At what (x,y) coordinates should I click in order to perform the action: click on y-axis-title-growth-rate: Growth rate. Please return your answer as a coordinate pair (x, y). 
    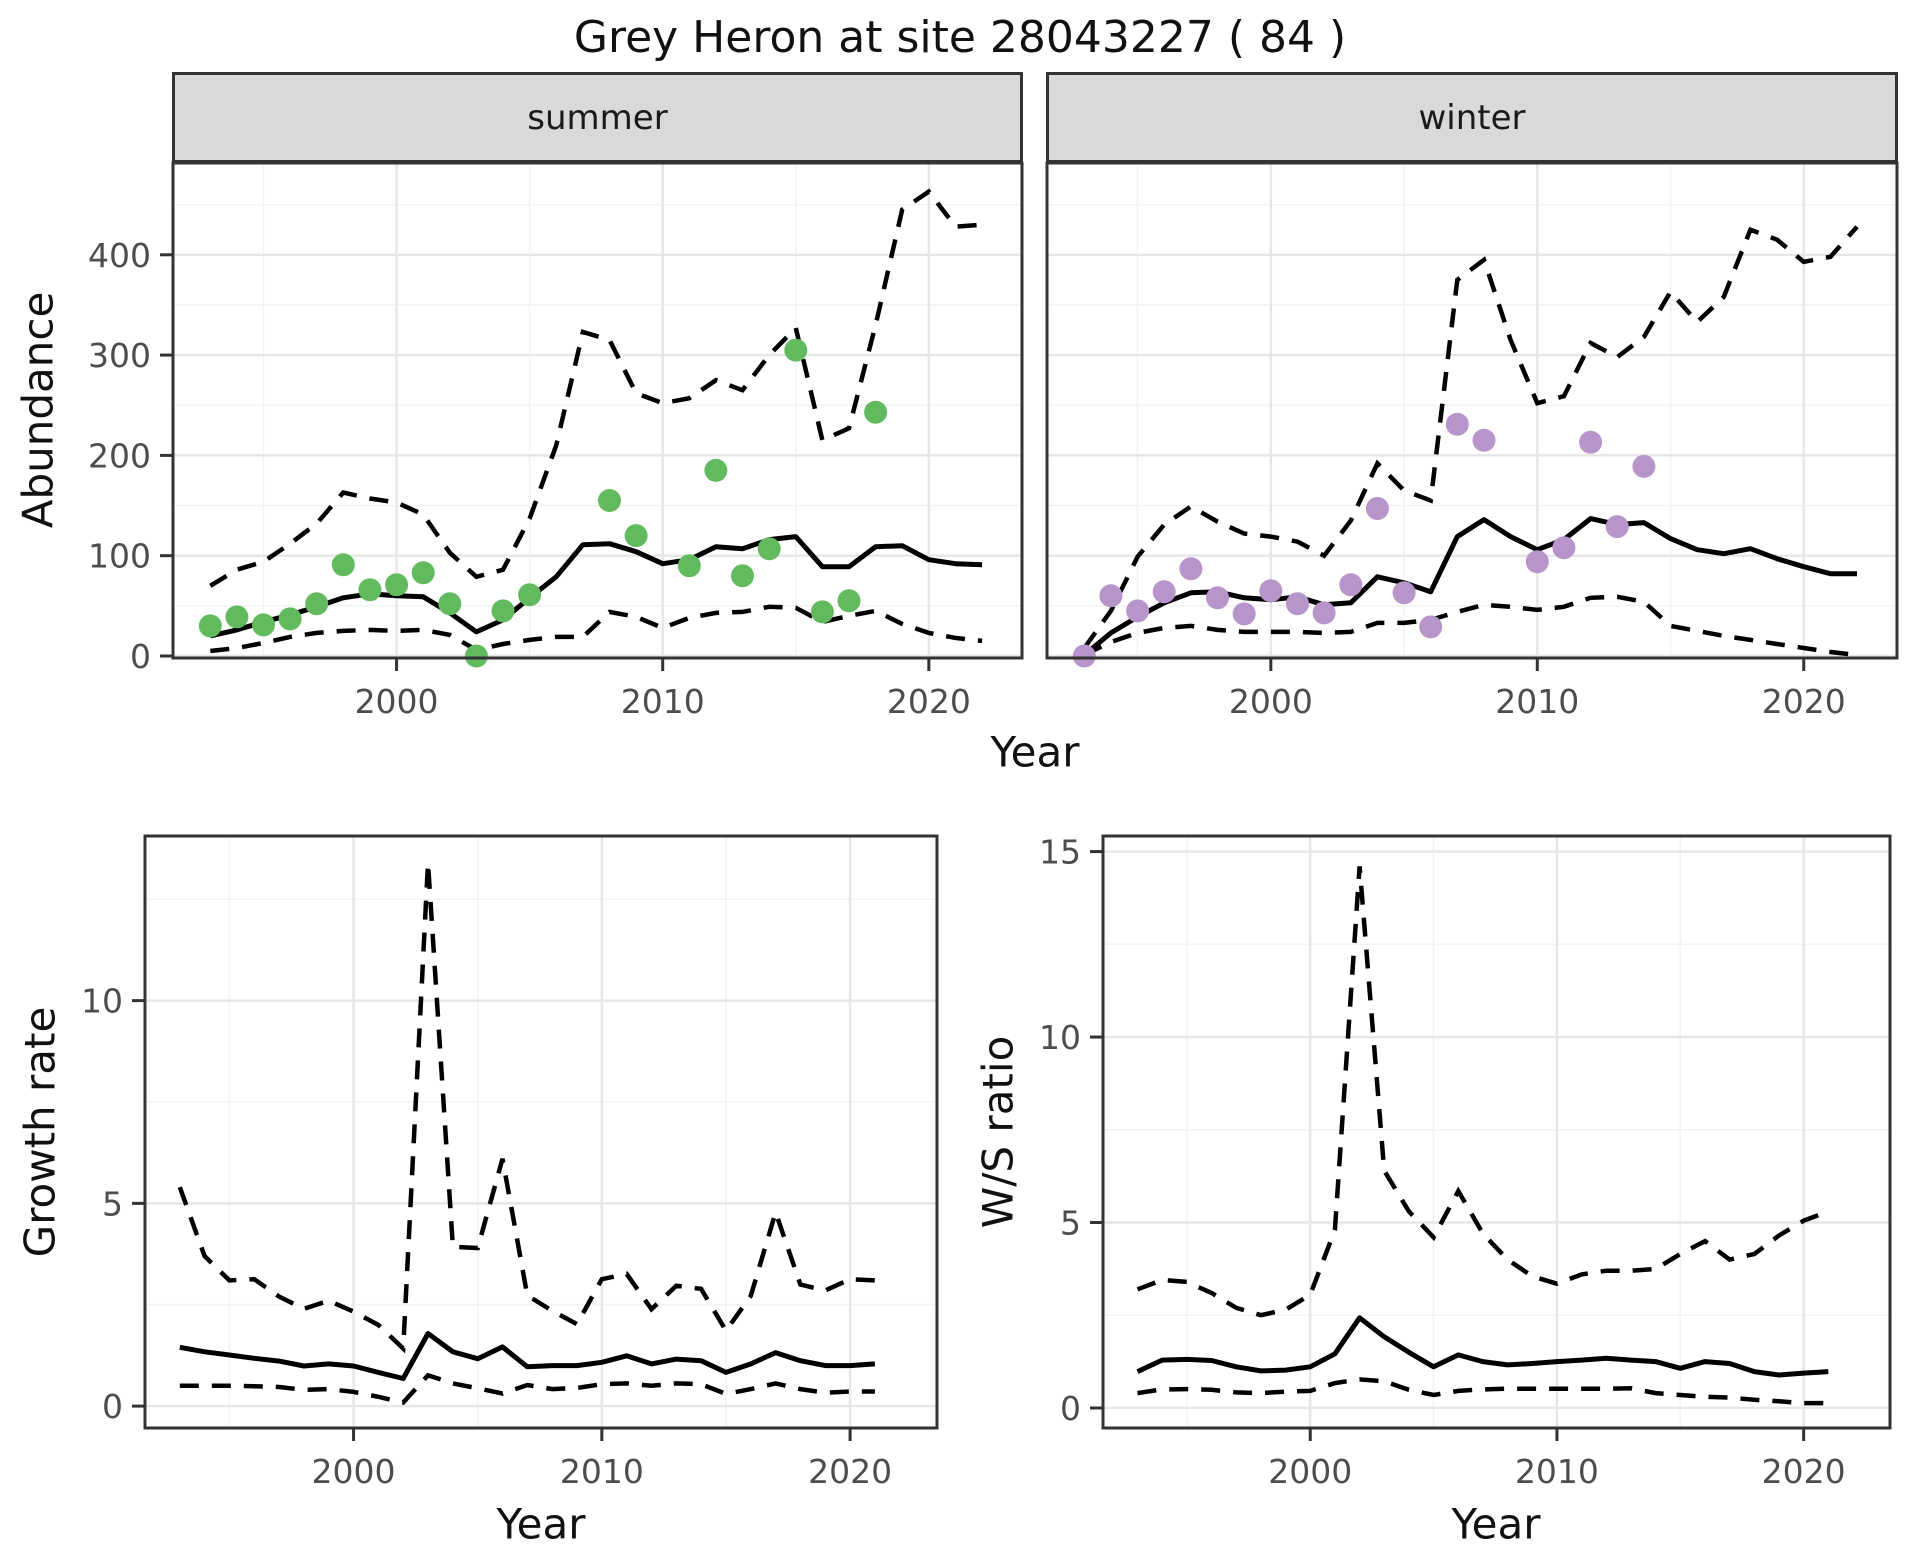
    Looking at the image, I should click on (40, 1132).